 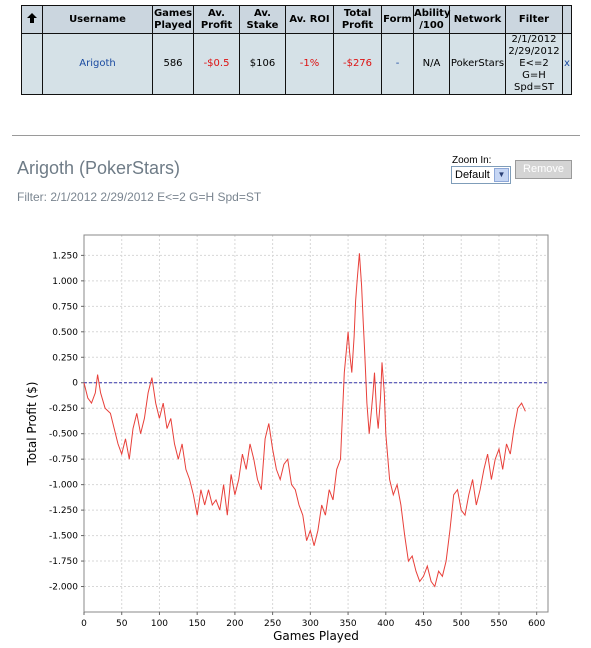 What do you see at coordinates (159, 624) in the screenshot?
I see `x-tick-label: 100` at bounding box center [159, 624].